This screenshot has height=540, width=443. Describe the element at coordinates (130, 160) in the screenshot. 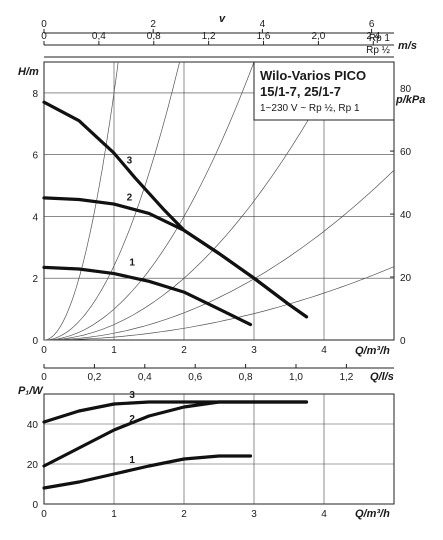

I see `head-curve-label-3: 3` at that location.